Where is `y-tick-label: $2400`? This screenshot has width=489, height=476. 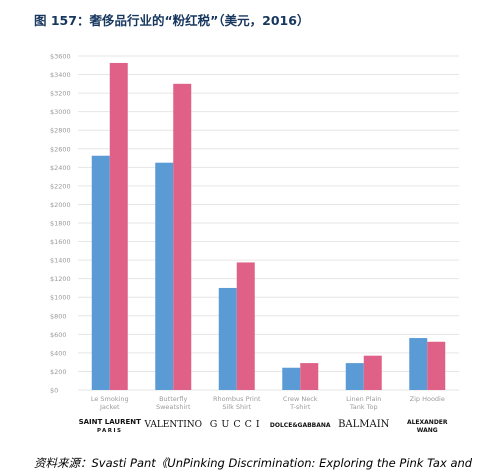
y-tick-label: $2400 is located at coordinates (60, 168).